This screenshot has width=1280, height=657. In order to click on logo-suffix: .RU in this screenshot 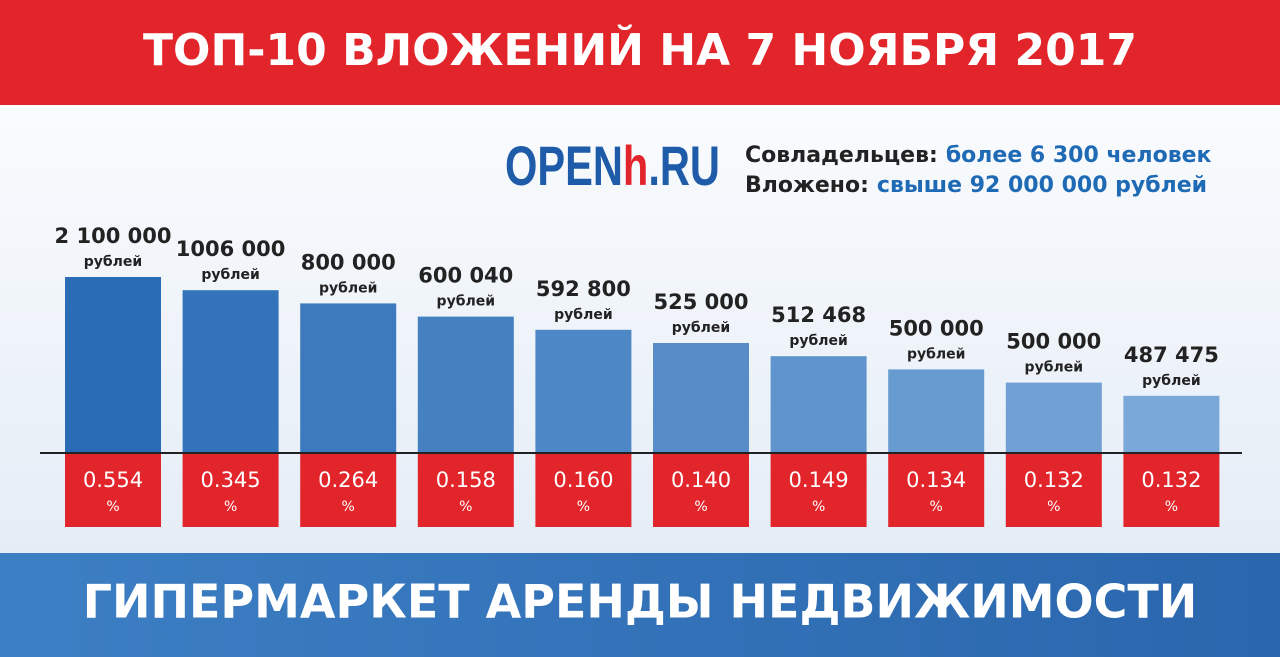, I will do `click(684, 165)`.